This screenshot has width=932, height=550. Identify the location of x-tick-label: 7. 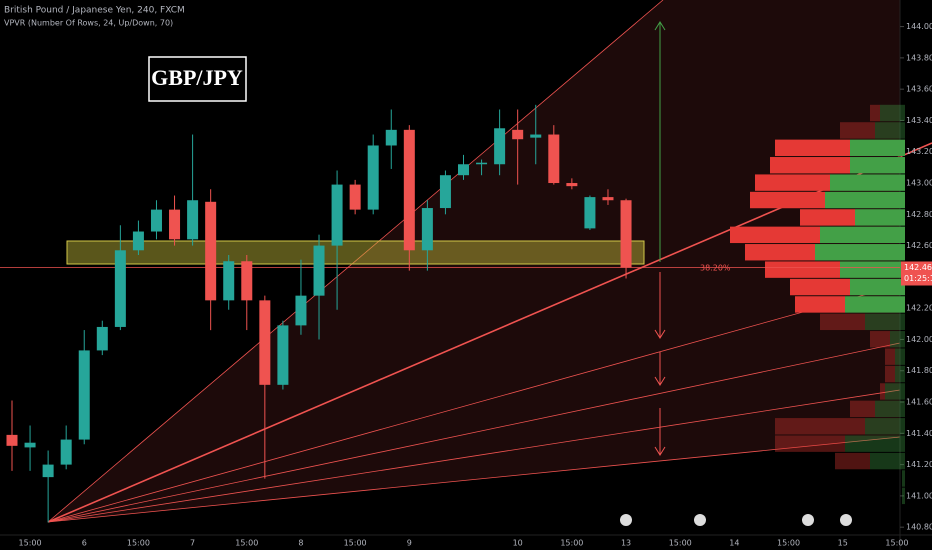
(192, 543).